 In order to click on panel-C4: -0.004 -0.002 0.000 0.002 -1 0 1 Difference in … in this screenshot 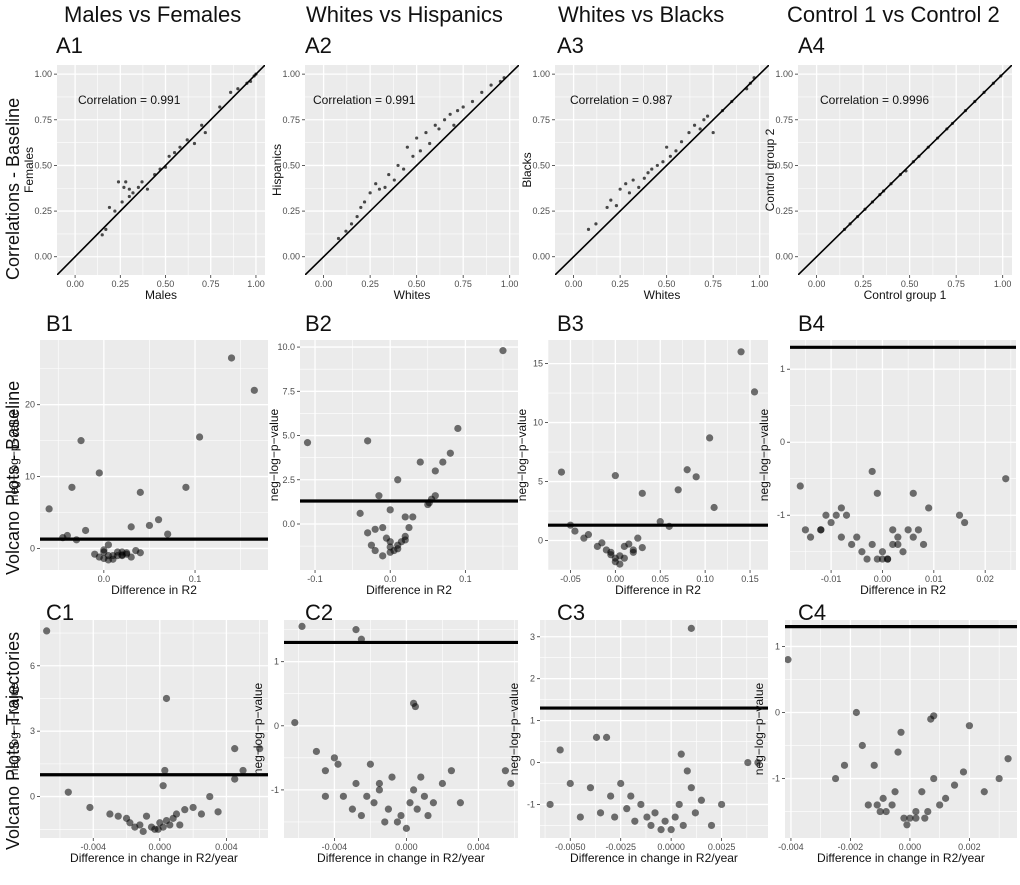, I will do `click(884, 742)`.